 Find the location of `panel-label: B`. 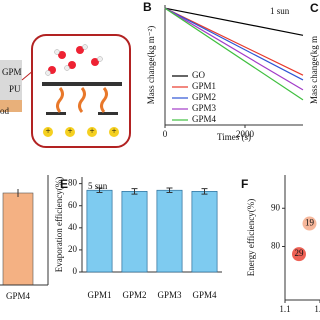

panel-label: B is located at coordinates (147, 7).